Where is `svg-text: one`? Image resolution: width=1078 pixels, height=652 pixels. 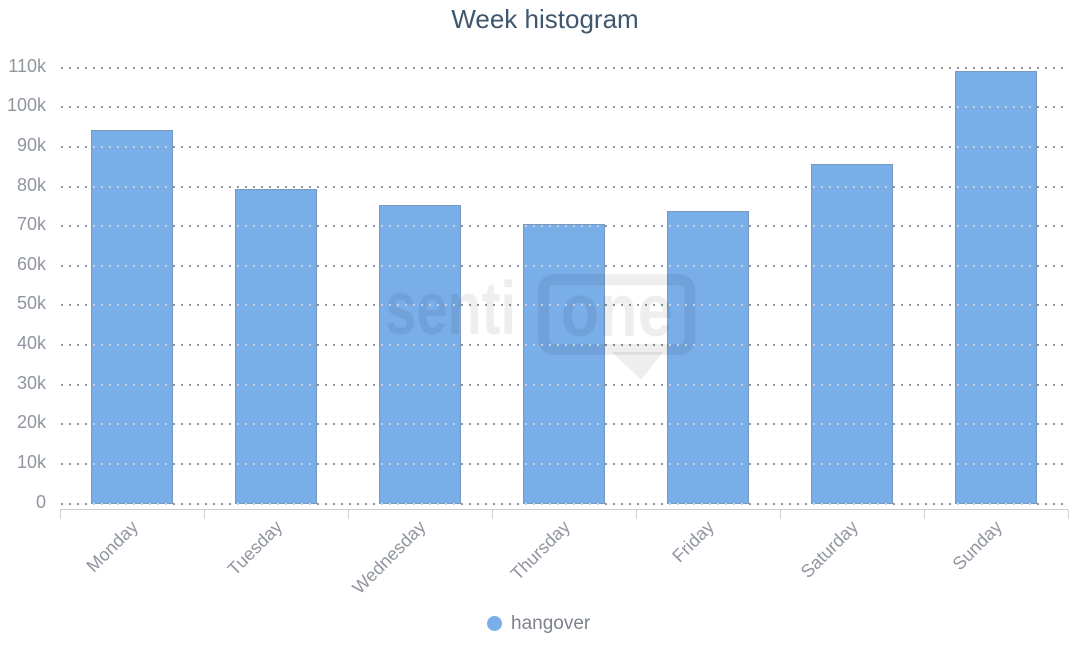
svg-text: one is located at coordinates (617, 310).